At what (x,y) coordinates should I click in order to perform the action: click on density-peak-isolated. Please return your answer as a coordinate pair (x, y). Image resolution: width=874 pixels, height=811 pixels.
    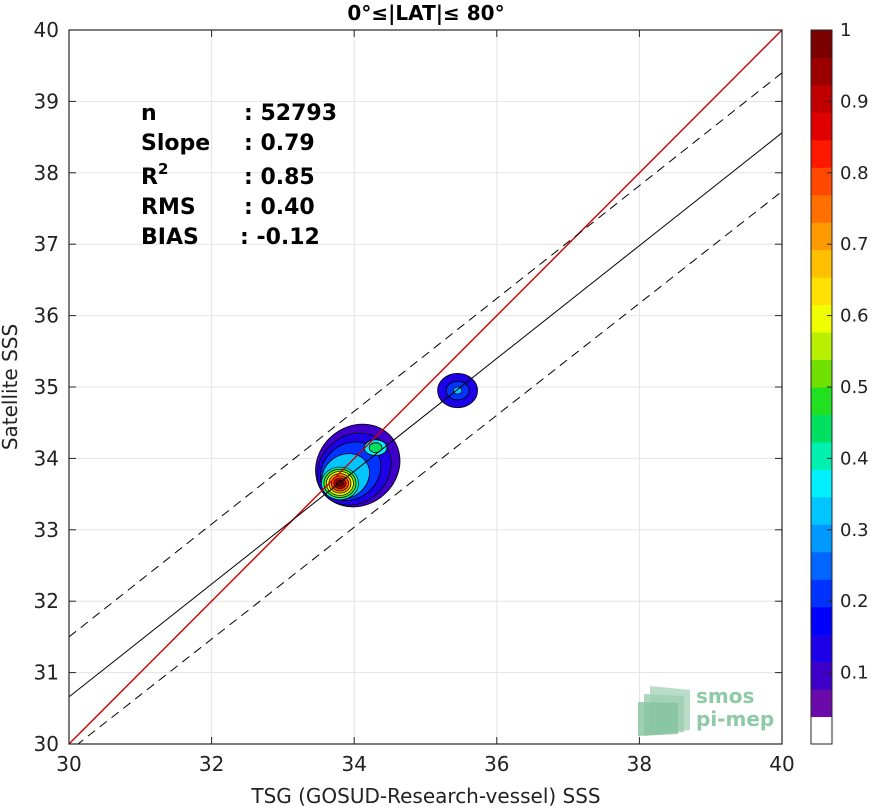
    Looking at the image, I should click on (457, 390).